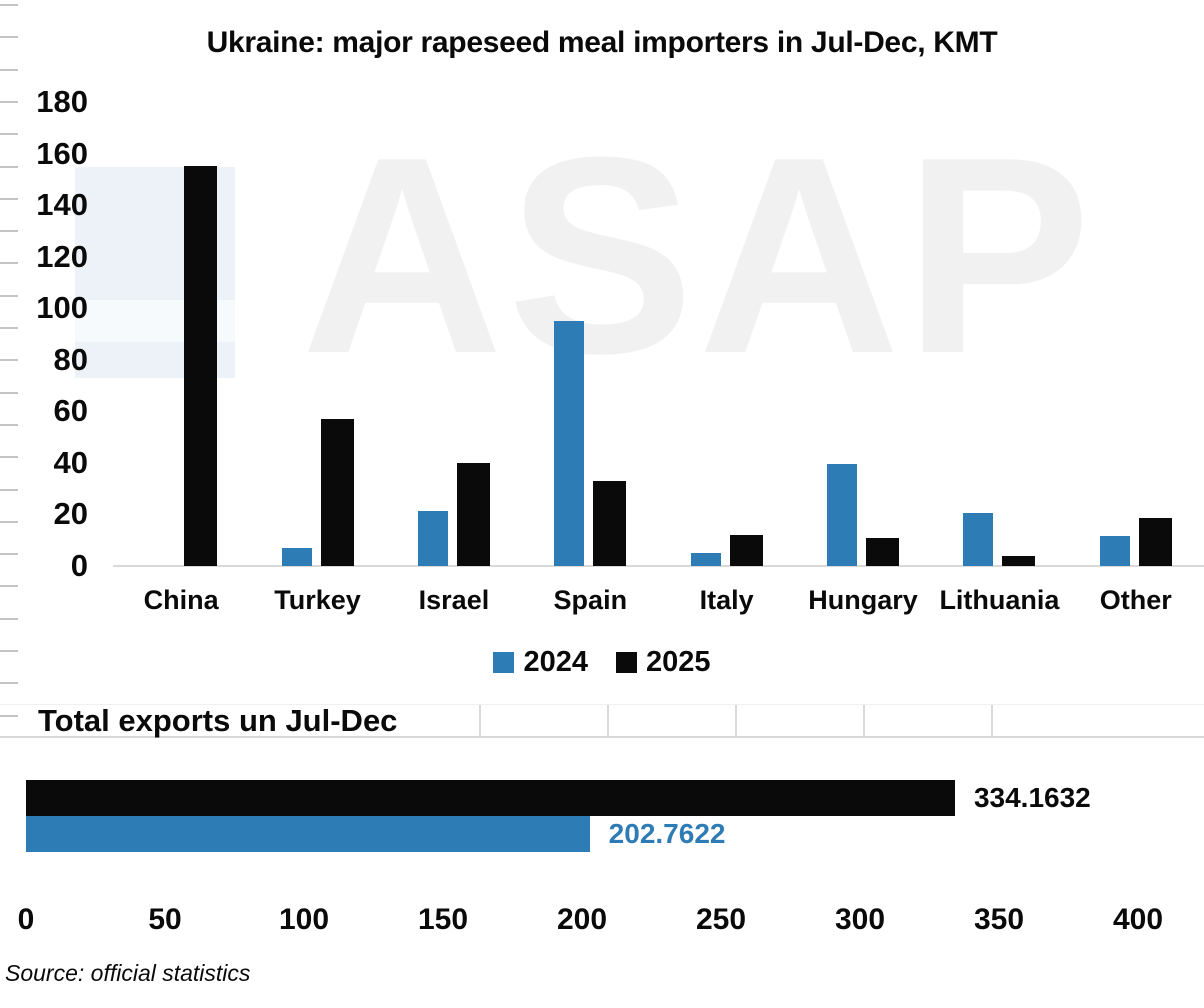  I want to click on total-bar-2025, so click(490, 798).